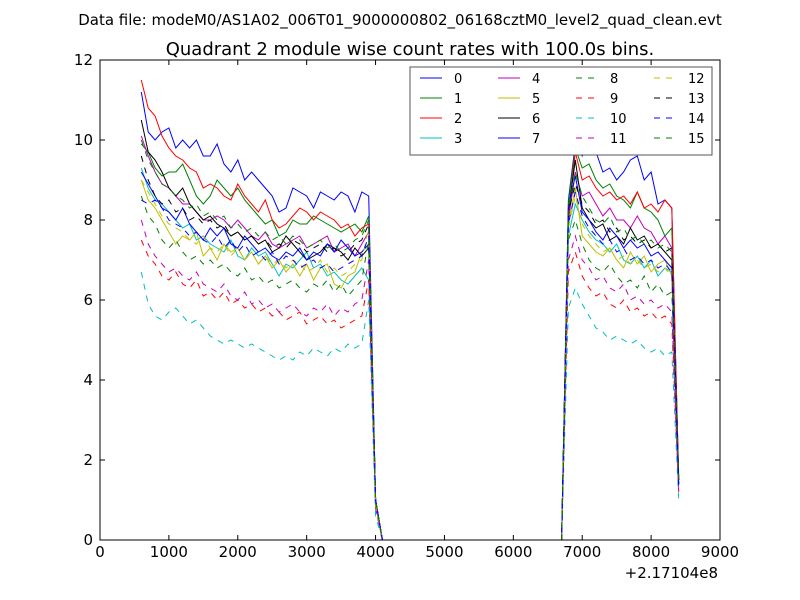 This screenshot has height=600, width=800. I want to click on legend-label-15: 15, so click(696, 139).